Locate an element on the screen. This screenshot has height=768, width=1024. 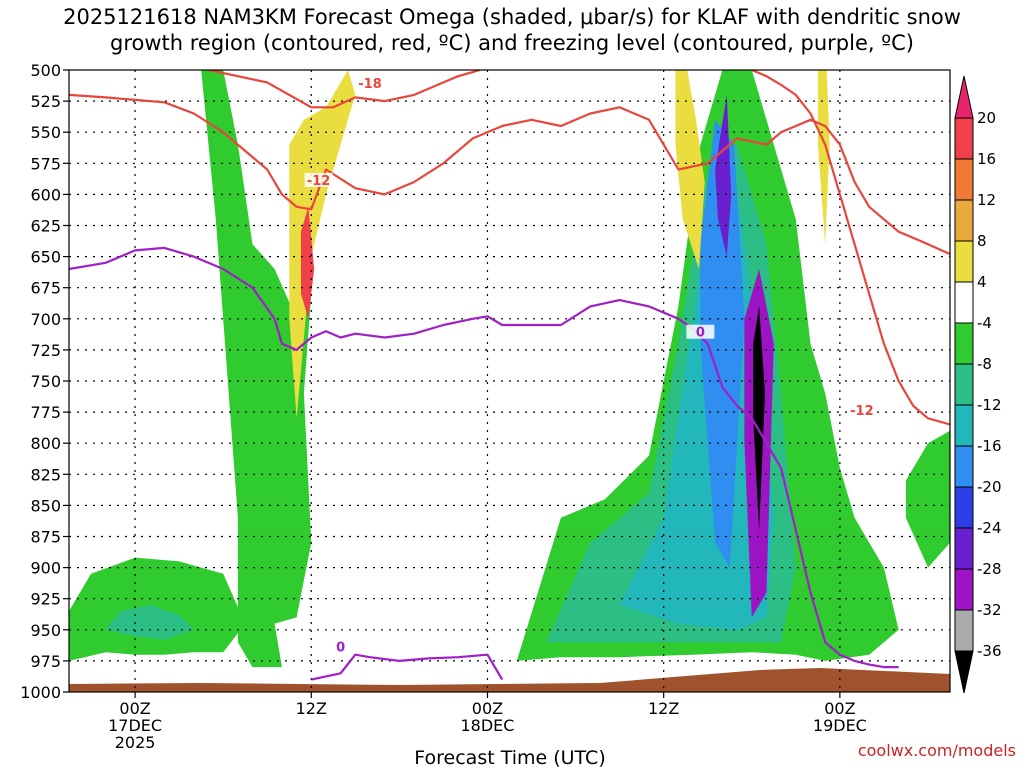
y-tick-label: 650 is located at coordinates (45, 257).